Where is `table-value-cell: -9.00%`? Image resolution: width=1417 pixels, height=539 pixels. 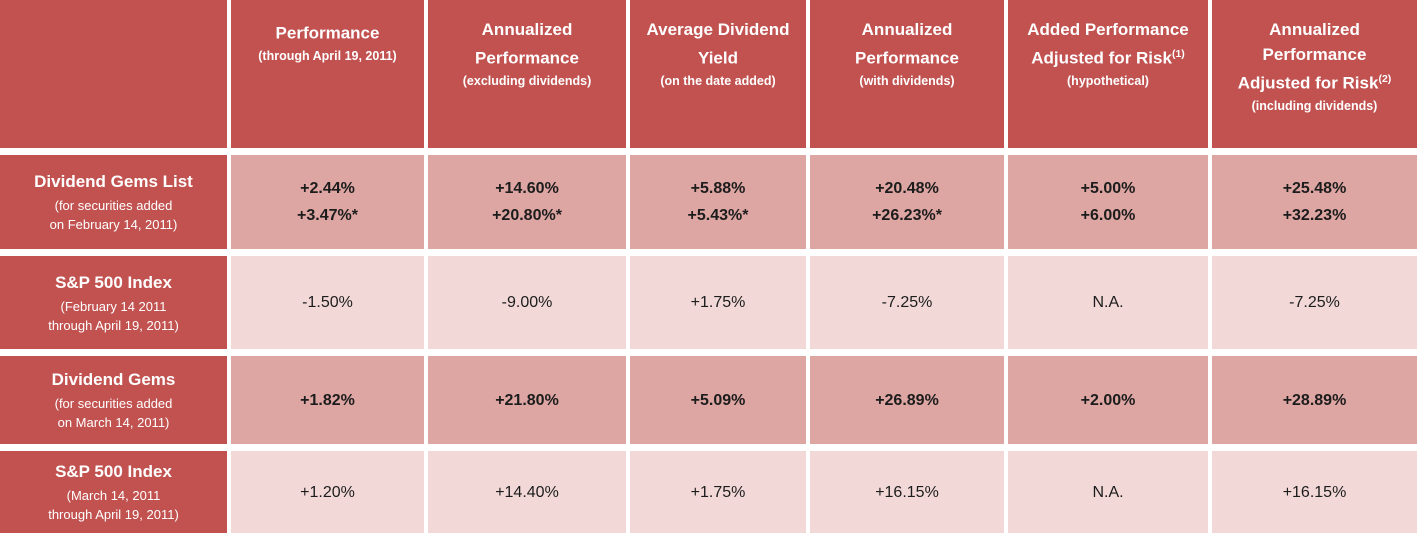 table-value-cell: -9.00% is located at coordinates (527, 302).